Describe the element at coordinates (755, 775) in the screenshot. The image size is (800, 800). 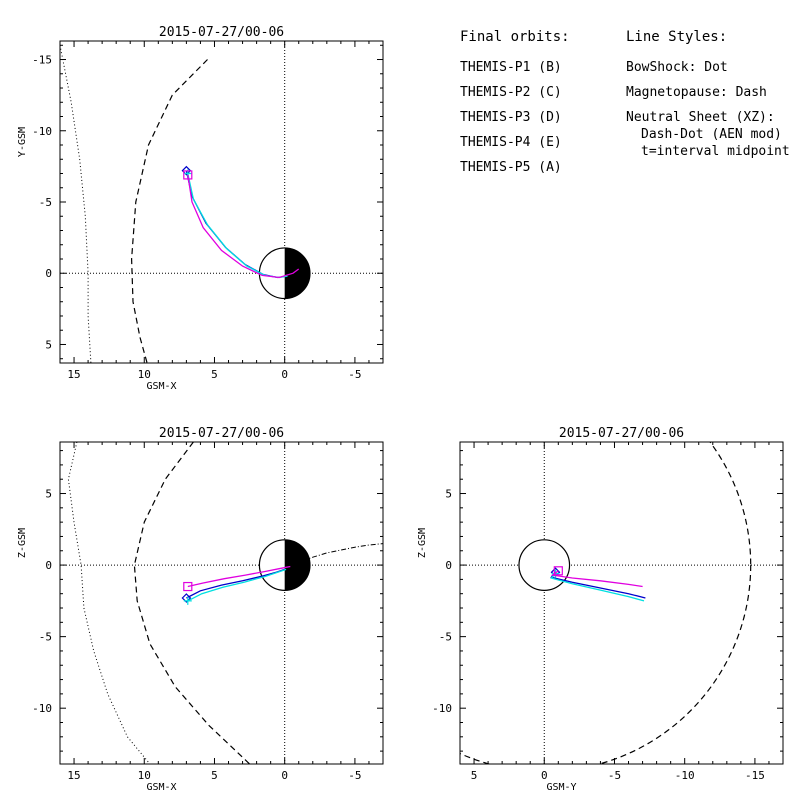
I see `x-tick-label: -15` at that location.